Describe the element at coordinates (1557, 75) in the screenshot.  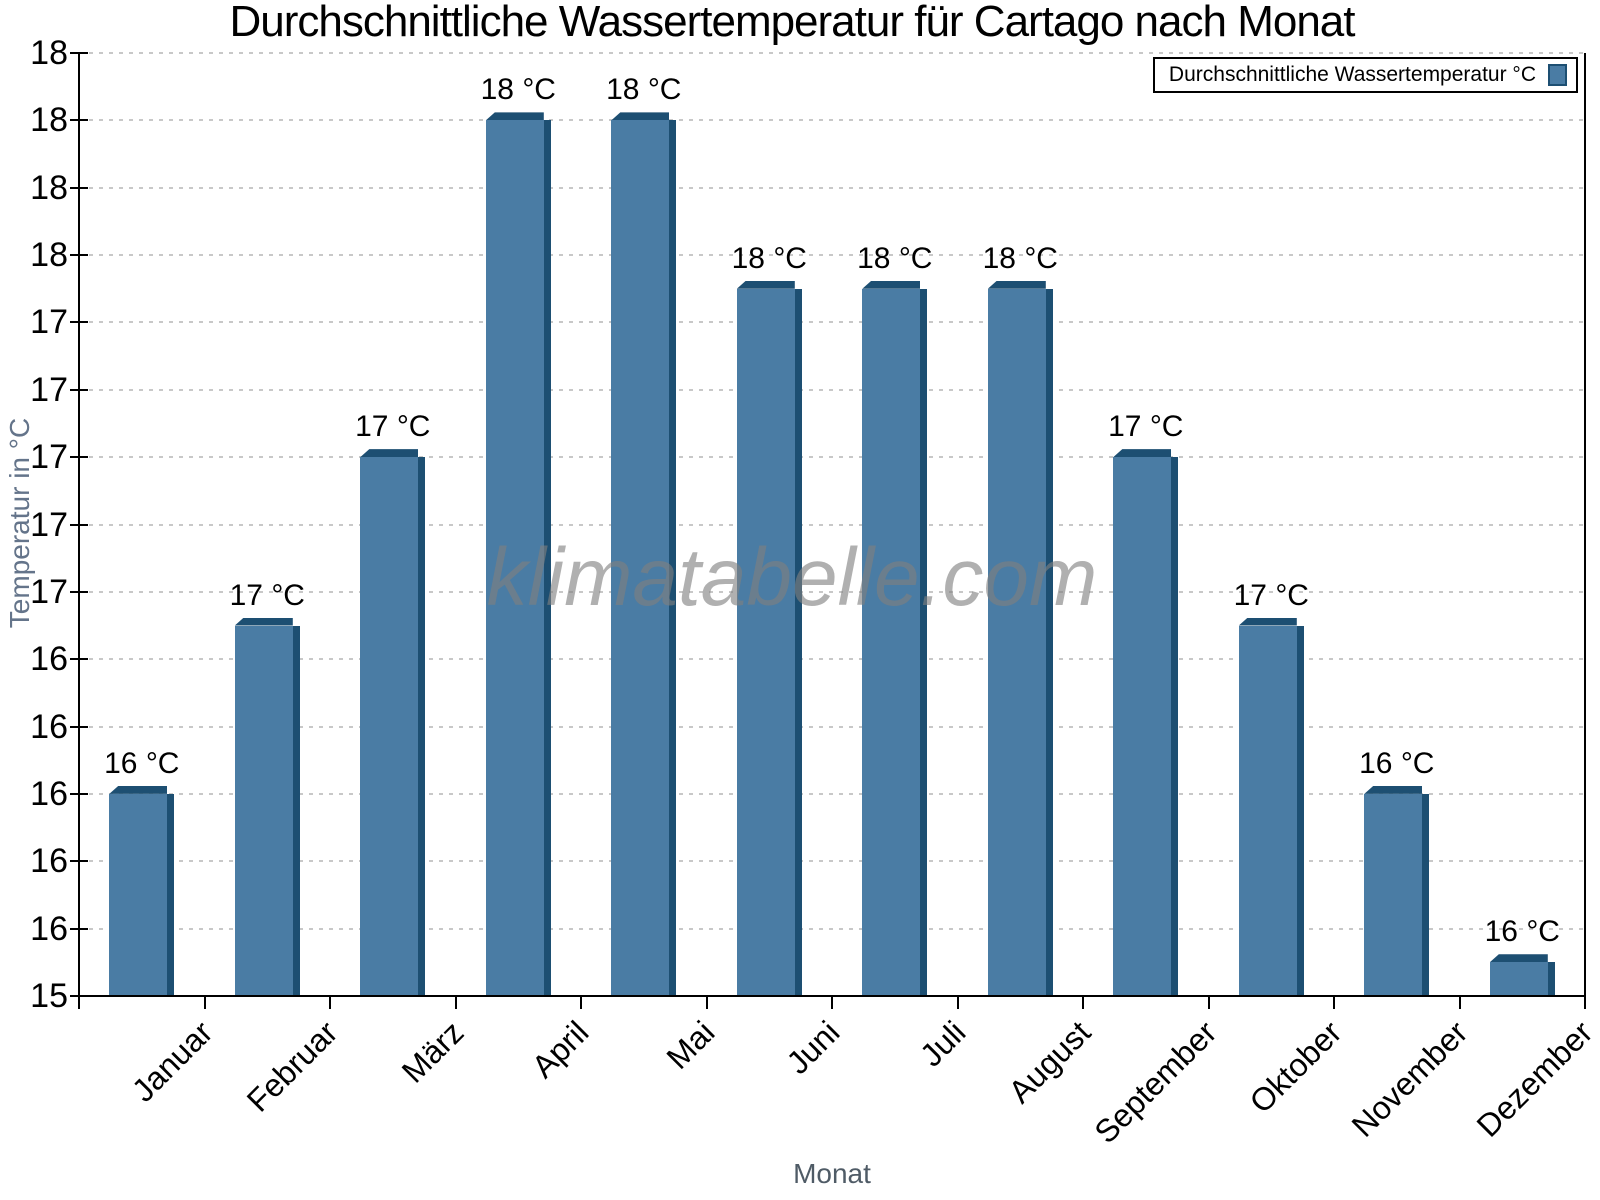
I see `legend-swatch-icon` at that location.